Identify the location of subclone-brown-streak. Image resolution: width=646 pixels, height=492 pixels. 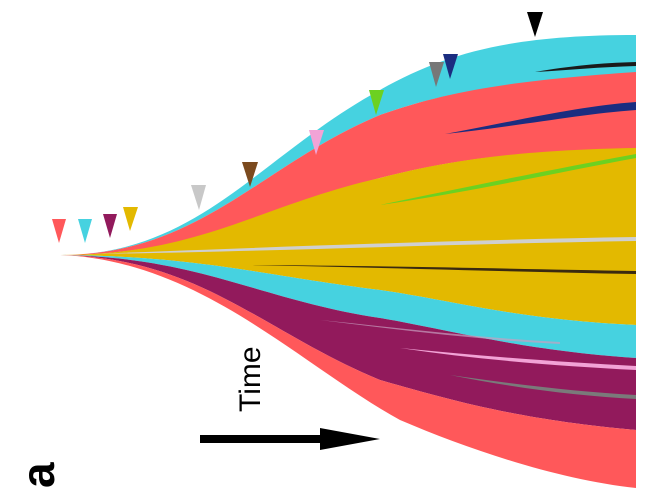
(443, 269).